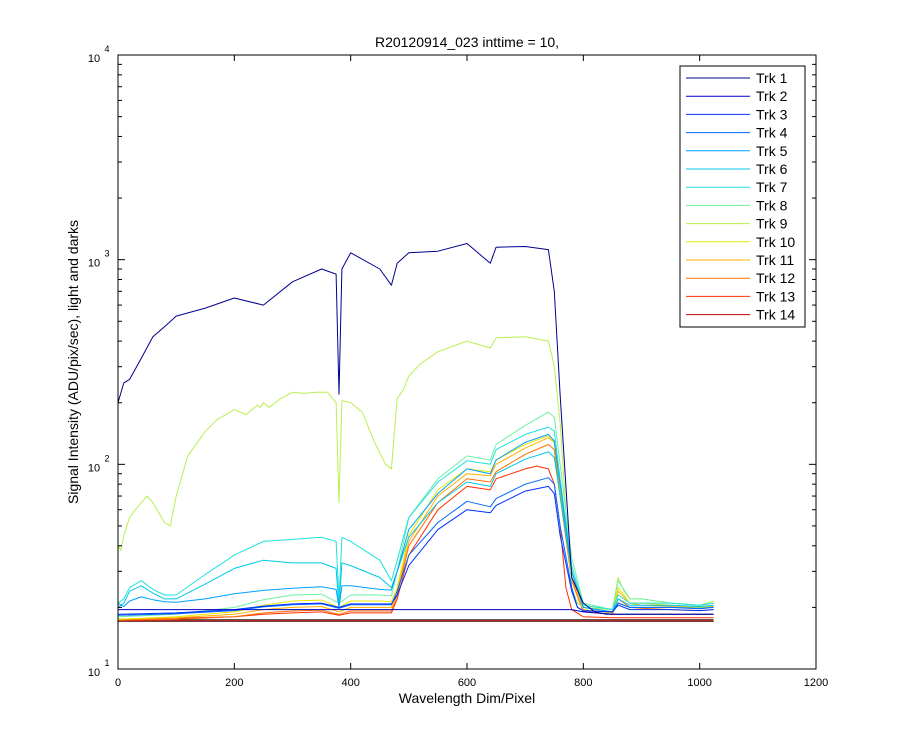  I want to click on legend-box, so click(742, 196).